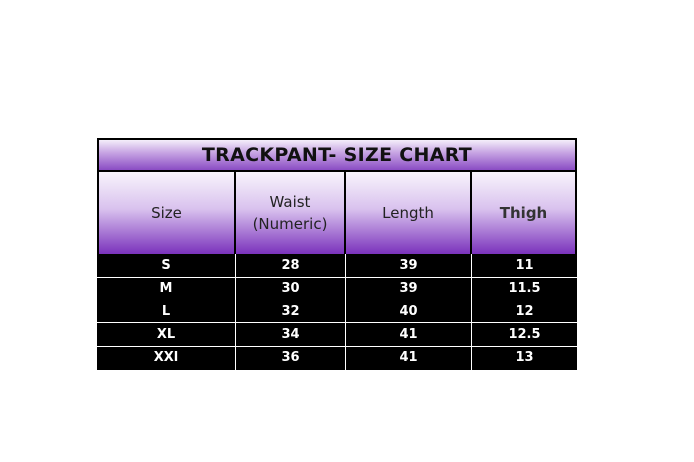 This screenshot has height=462, width=694. I want to click on header-length: Length, so click(408, 213).